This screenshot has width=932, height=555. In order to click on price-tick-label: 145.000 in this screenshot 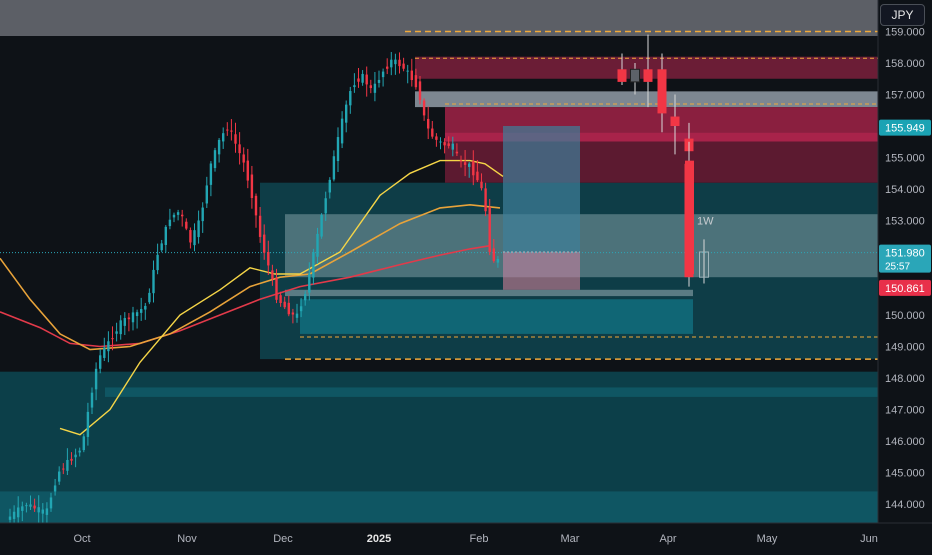, I will do `click(905, 474)`.